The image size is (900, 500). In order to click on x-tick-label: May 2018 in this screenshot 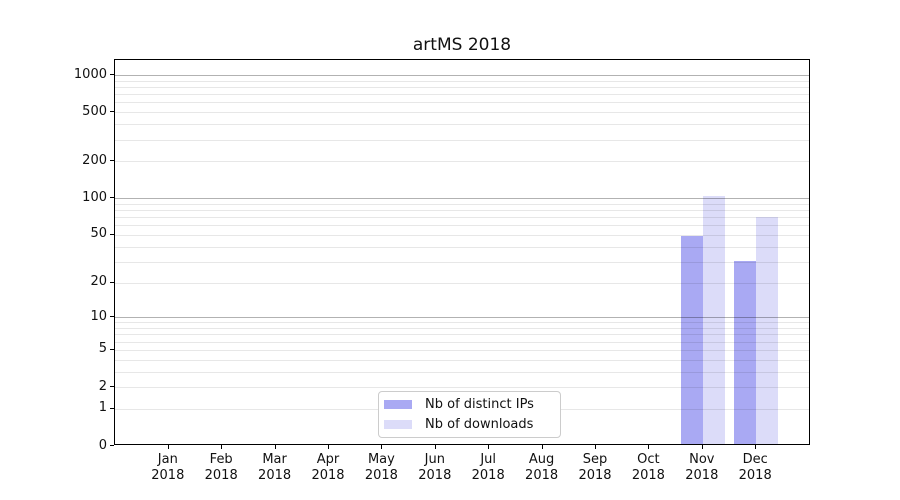, I will do `click(381, 468)`.